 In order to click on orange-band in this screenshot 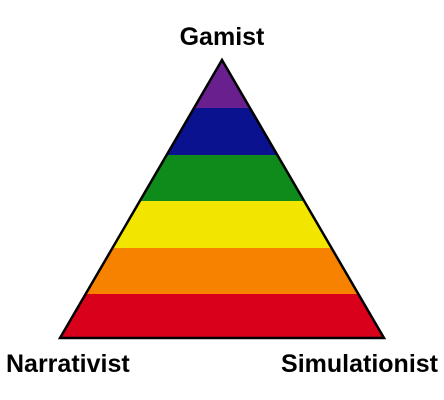, I will do `click(222, 271)`.